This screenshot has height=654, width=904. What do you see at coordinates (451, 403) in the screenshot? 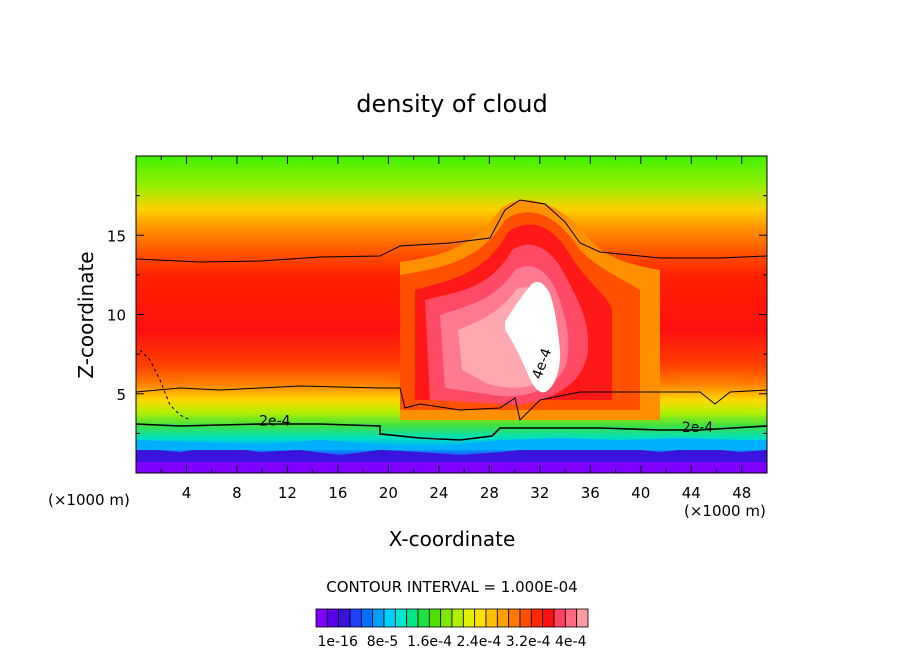
I see `contour-1e-4-lower` at bounding box center [451, 403].